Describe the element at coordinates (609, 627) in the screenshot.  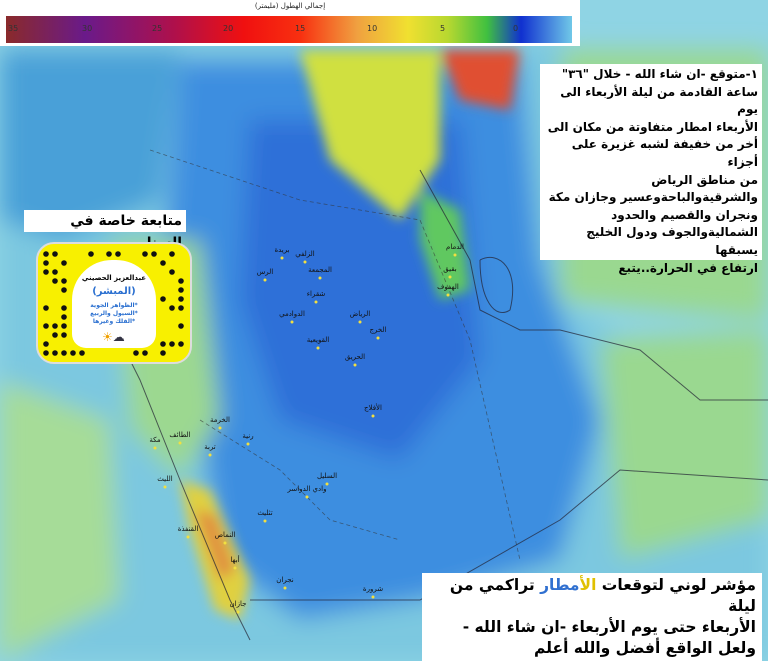
I see `caption-line-2: الأربعاء حتى يوم الأربعاء -ان شاء الله -` at that location.